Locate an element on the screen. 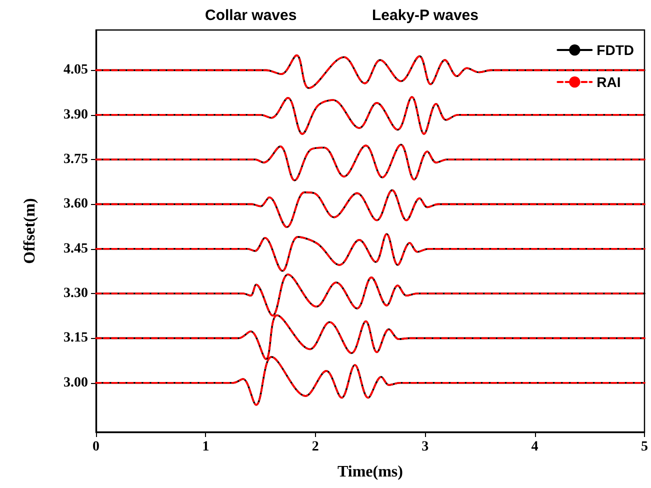 The image size is (651, 488). y-tick-label: 3.15 is located at coordinates (76, 338).